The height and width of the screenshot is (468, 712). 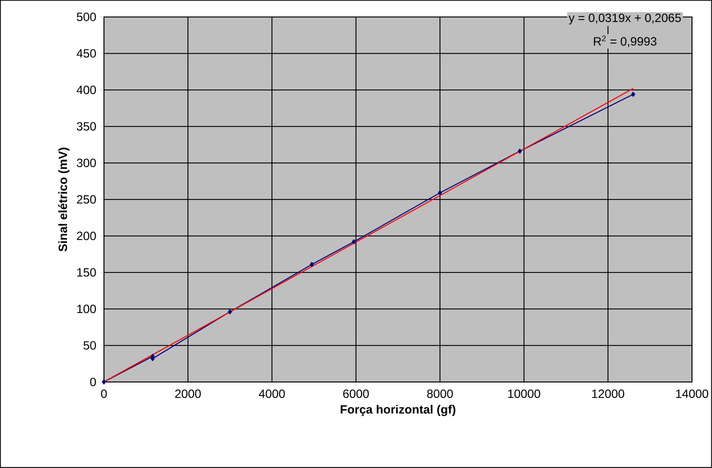 What do you see at coordinates (86, 53) in the screenshot?
I see `y-tick-label: 450` at bounding box center [86, 53].